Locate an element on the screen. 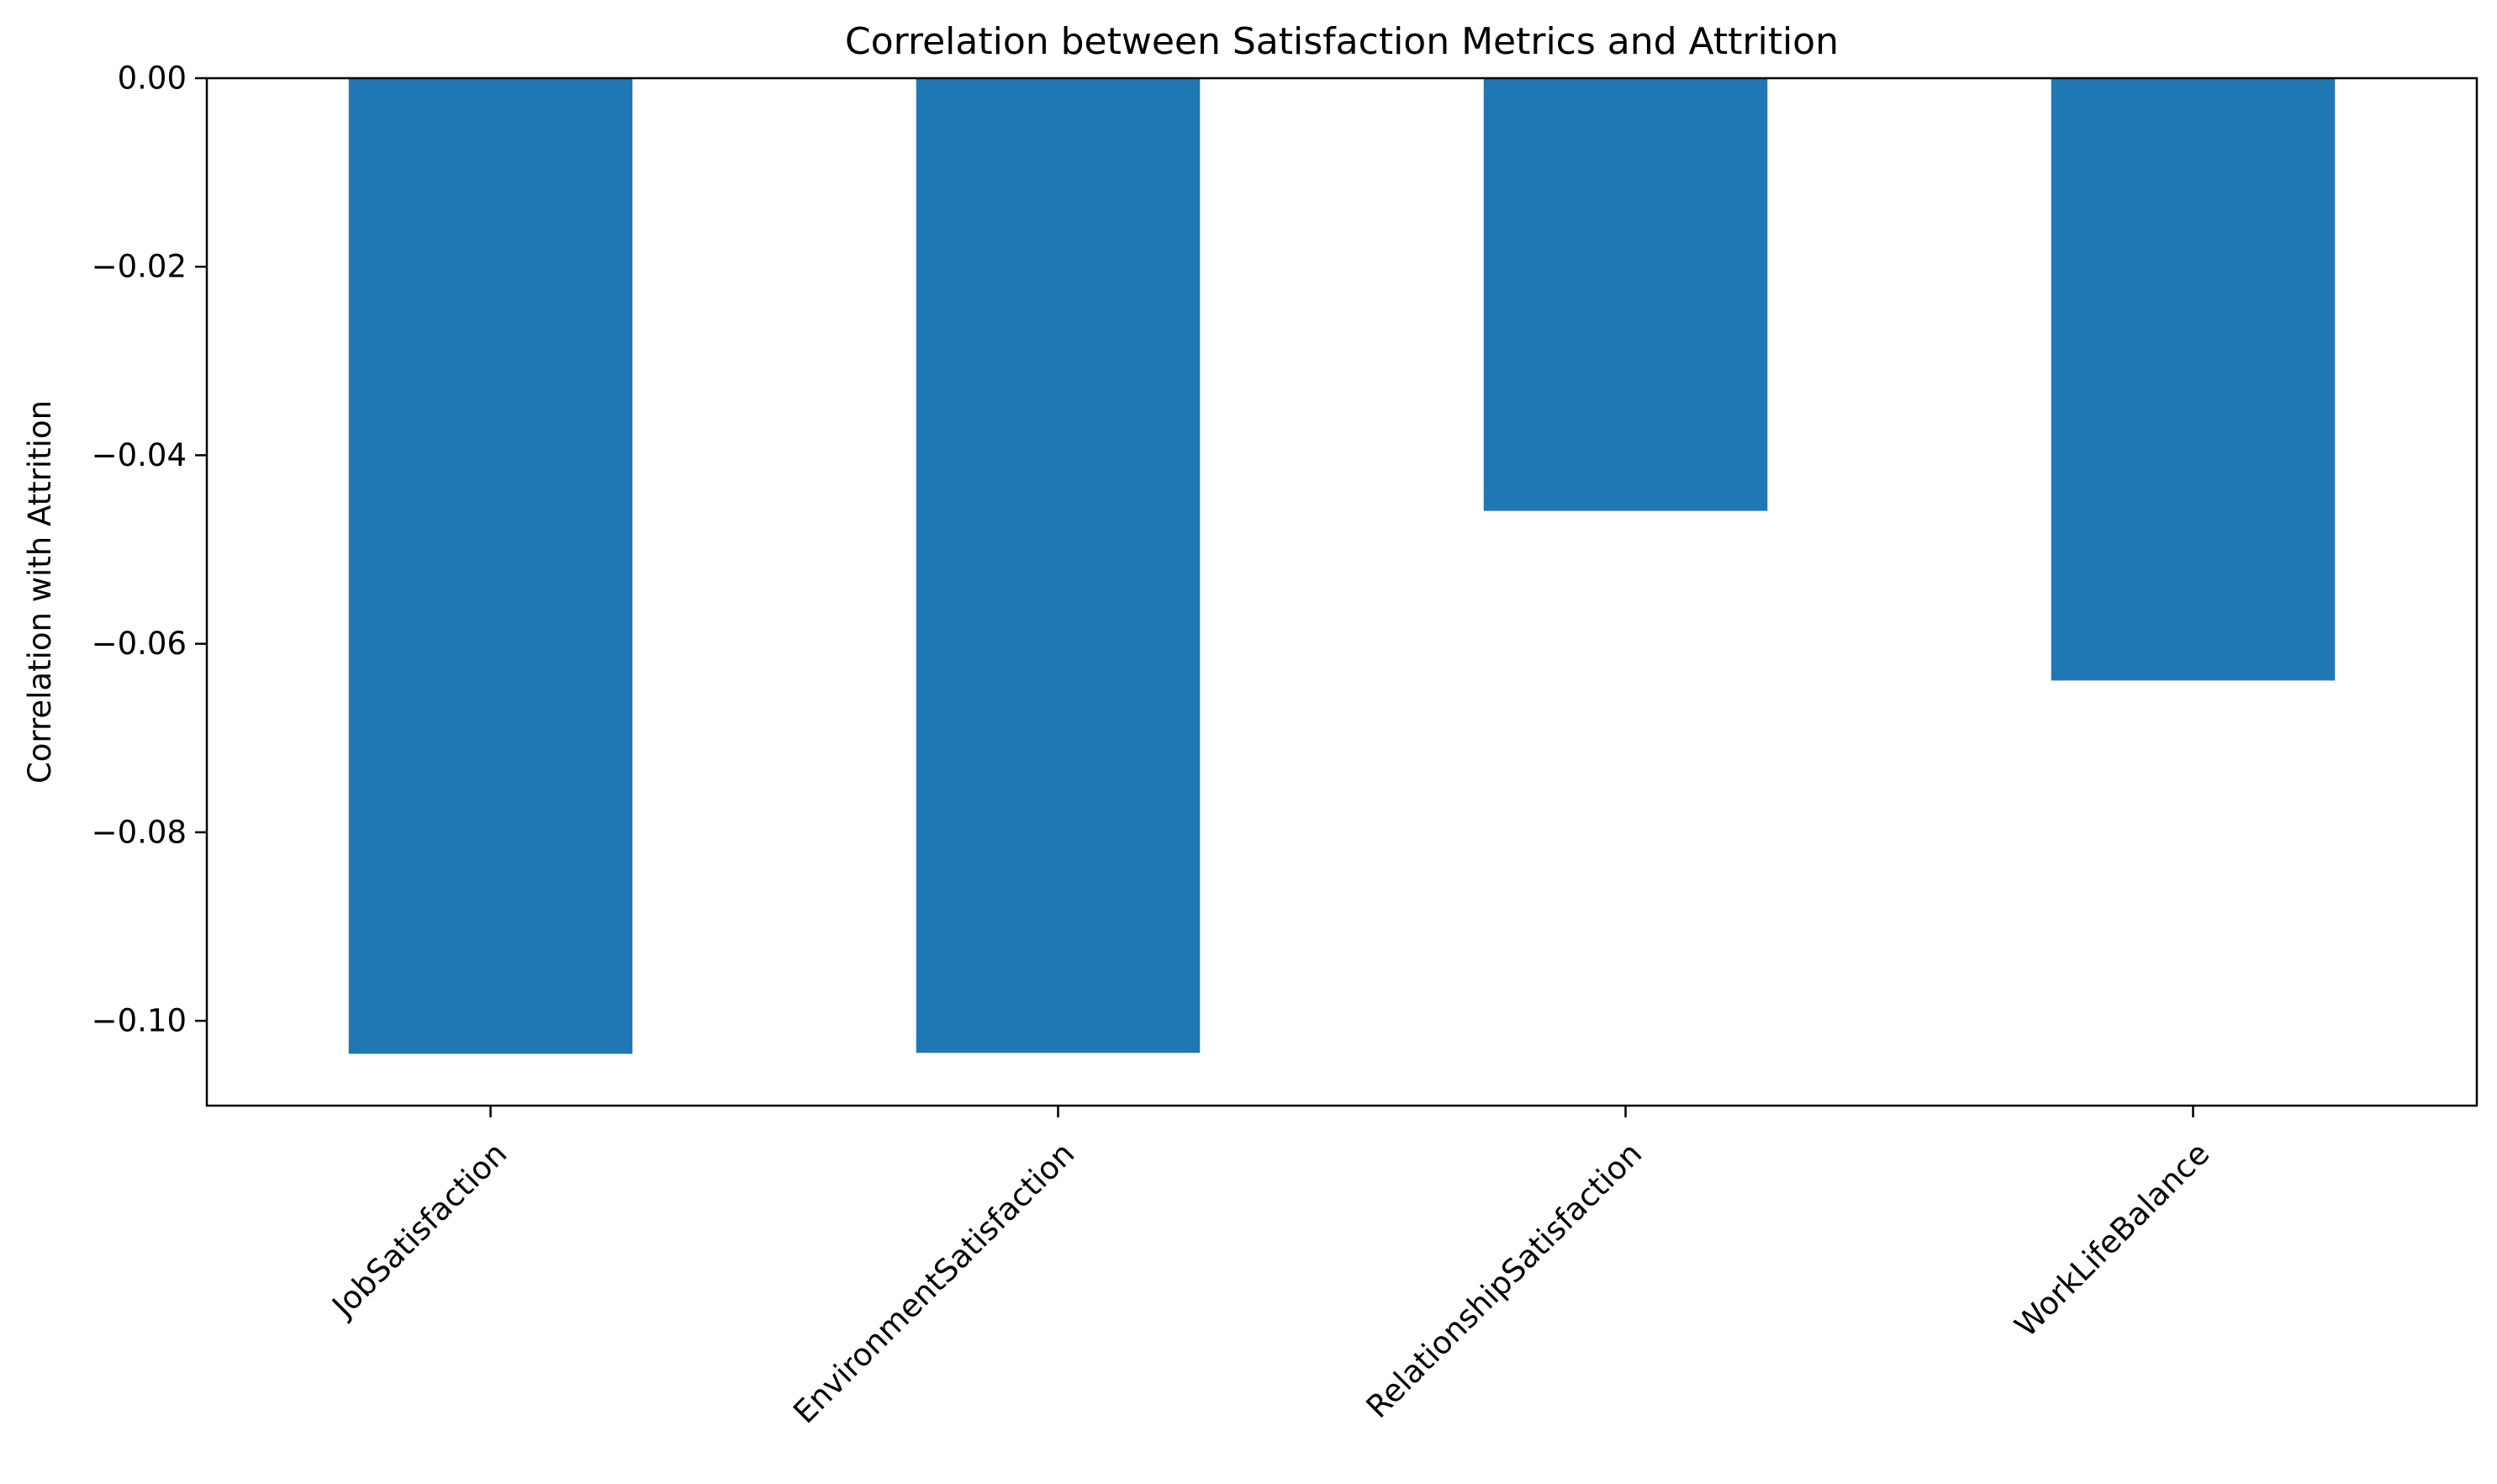 The width and height of the screenshot is (2497, 1484). x-tick-label: RelationshipSatisfaction is located at coordinates (1504, 1280).